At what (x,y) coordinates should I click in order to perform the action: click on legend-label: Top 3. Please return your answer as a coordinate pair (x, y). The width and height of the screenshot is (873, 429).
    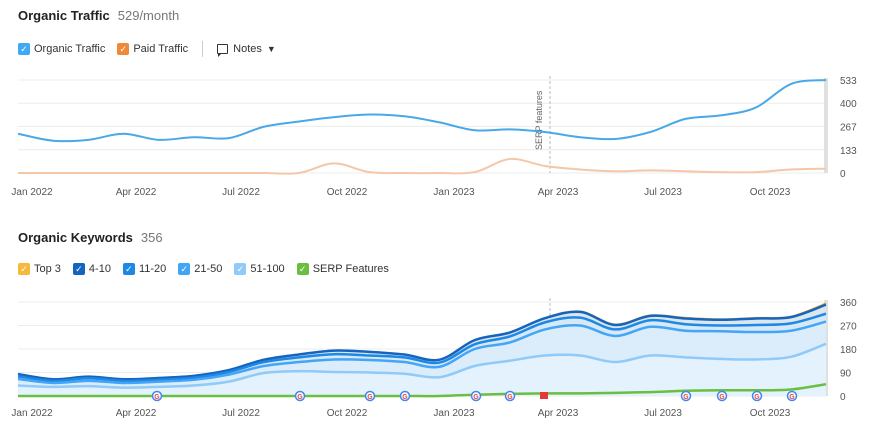
    Looking at the image, I should click on (47, 269).